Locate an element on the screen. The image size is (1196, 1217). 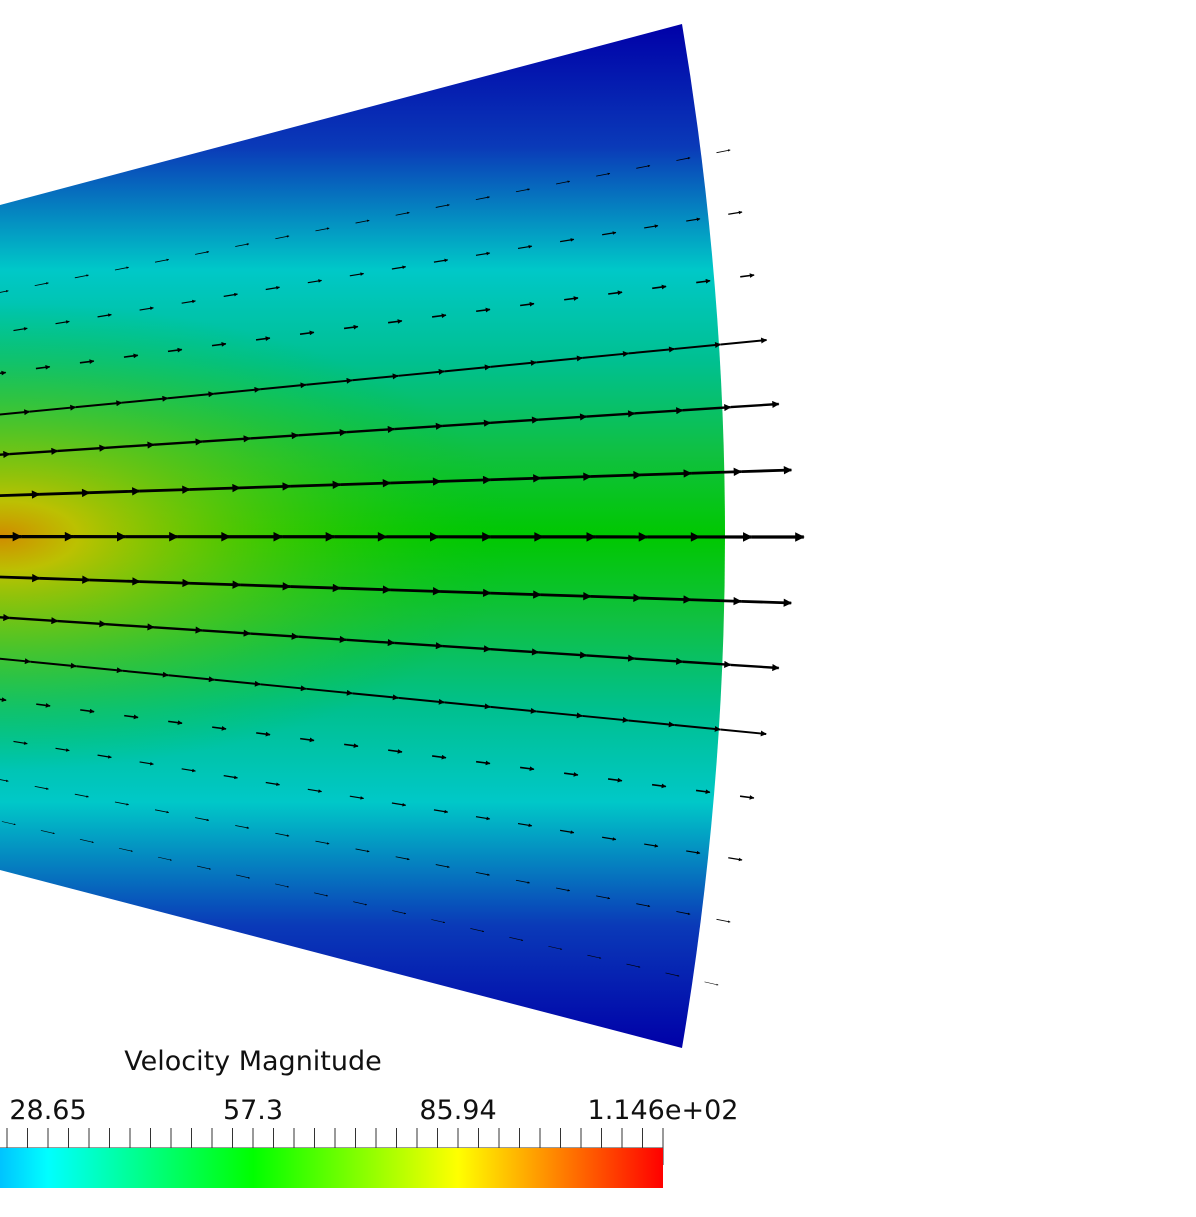
colorbar is located at coordinates (331, 1168).